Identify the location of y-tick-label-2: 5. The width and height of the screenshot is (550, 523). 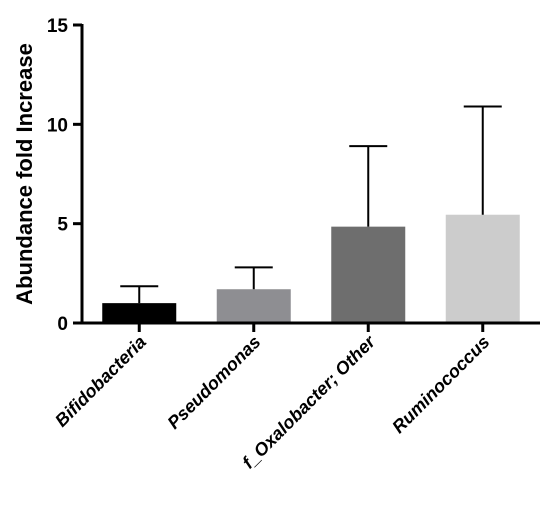
(62, 225).